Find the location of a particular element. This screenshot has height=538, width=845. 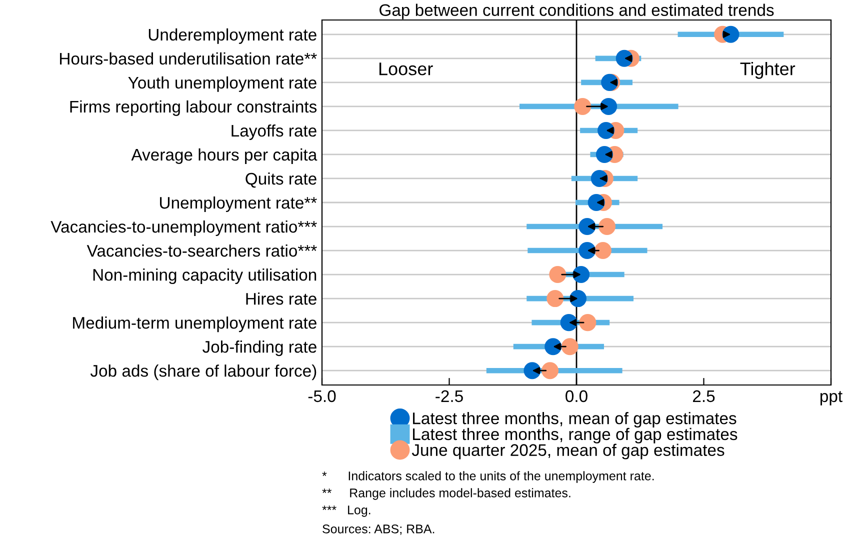

text: *** Log. is located at coordinates (346, 511).